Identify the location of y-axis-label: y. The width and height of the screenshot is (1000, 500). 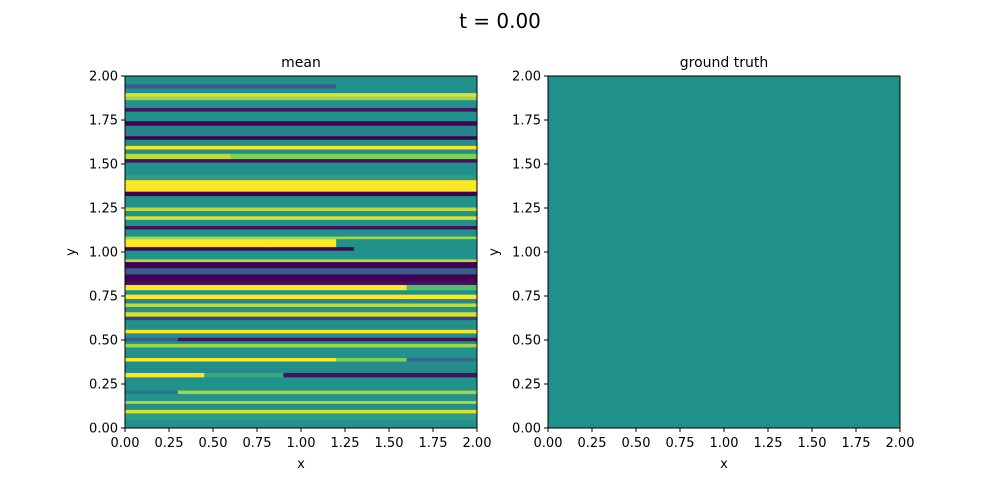
(494, 252).